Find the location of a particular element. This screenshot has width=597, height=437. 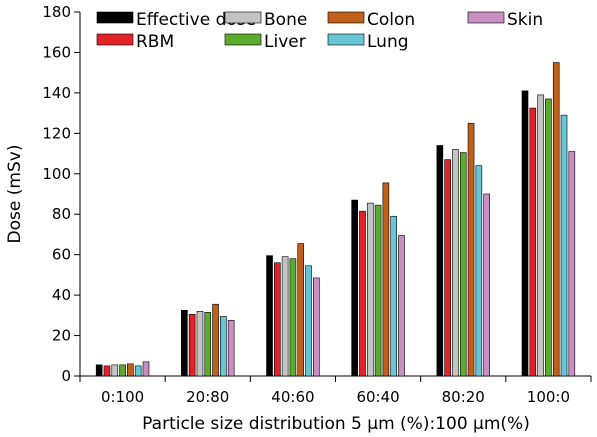

y-axis: 0 20 40 60 80 100 120 140 160 180 is located at coordinates (61, 194).